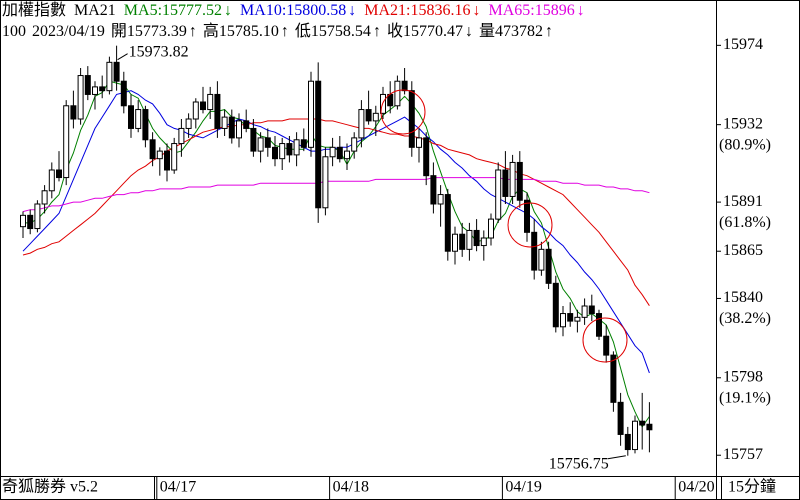 Image resolution: width=800 pixels, height=500 pixels. Describe the element at coordinates (149, 31) in the screenshot. I see `quote-item: 開15773.39` at that location.